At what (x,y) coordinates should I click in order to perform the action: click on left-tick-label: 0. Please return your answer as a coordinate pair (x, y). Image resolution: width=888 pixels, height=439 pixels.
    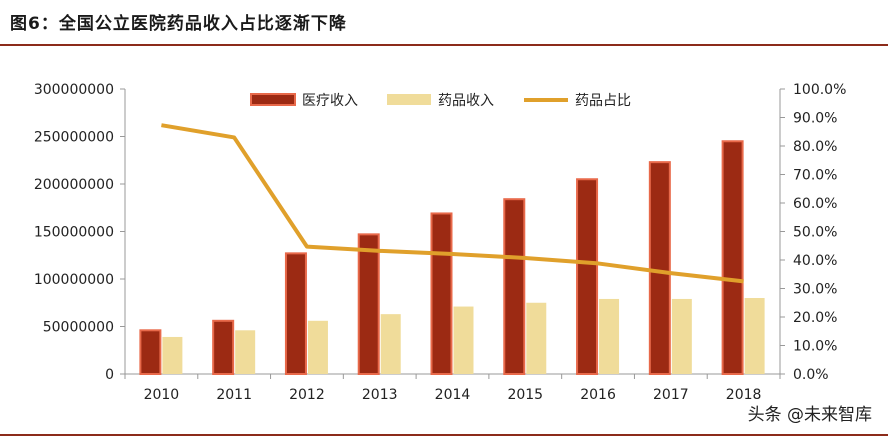
    Looking at the image, I should click on (109, 375).